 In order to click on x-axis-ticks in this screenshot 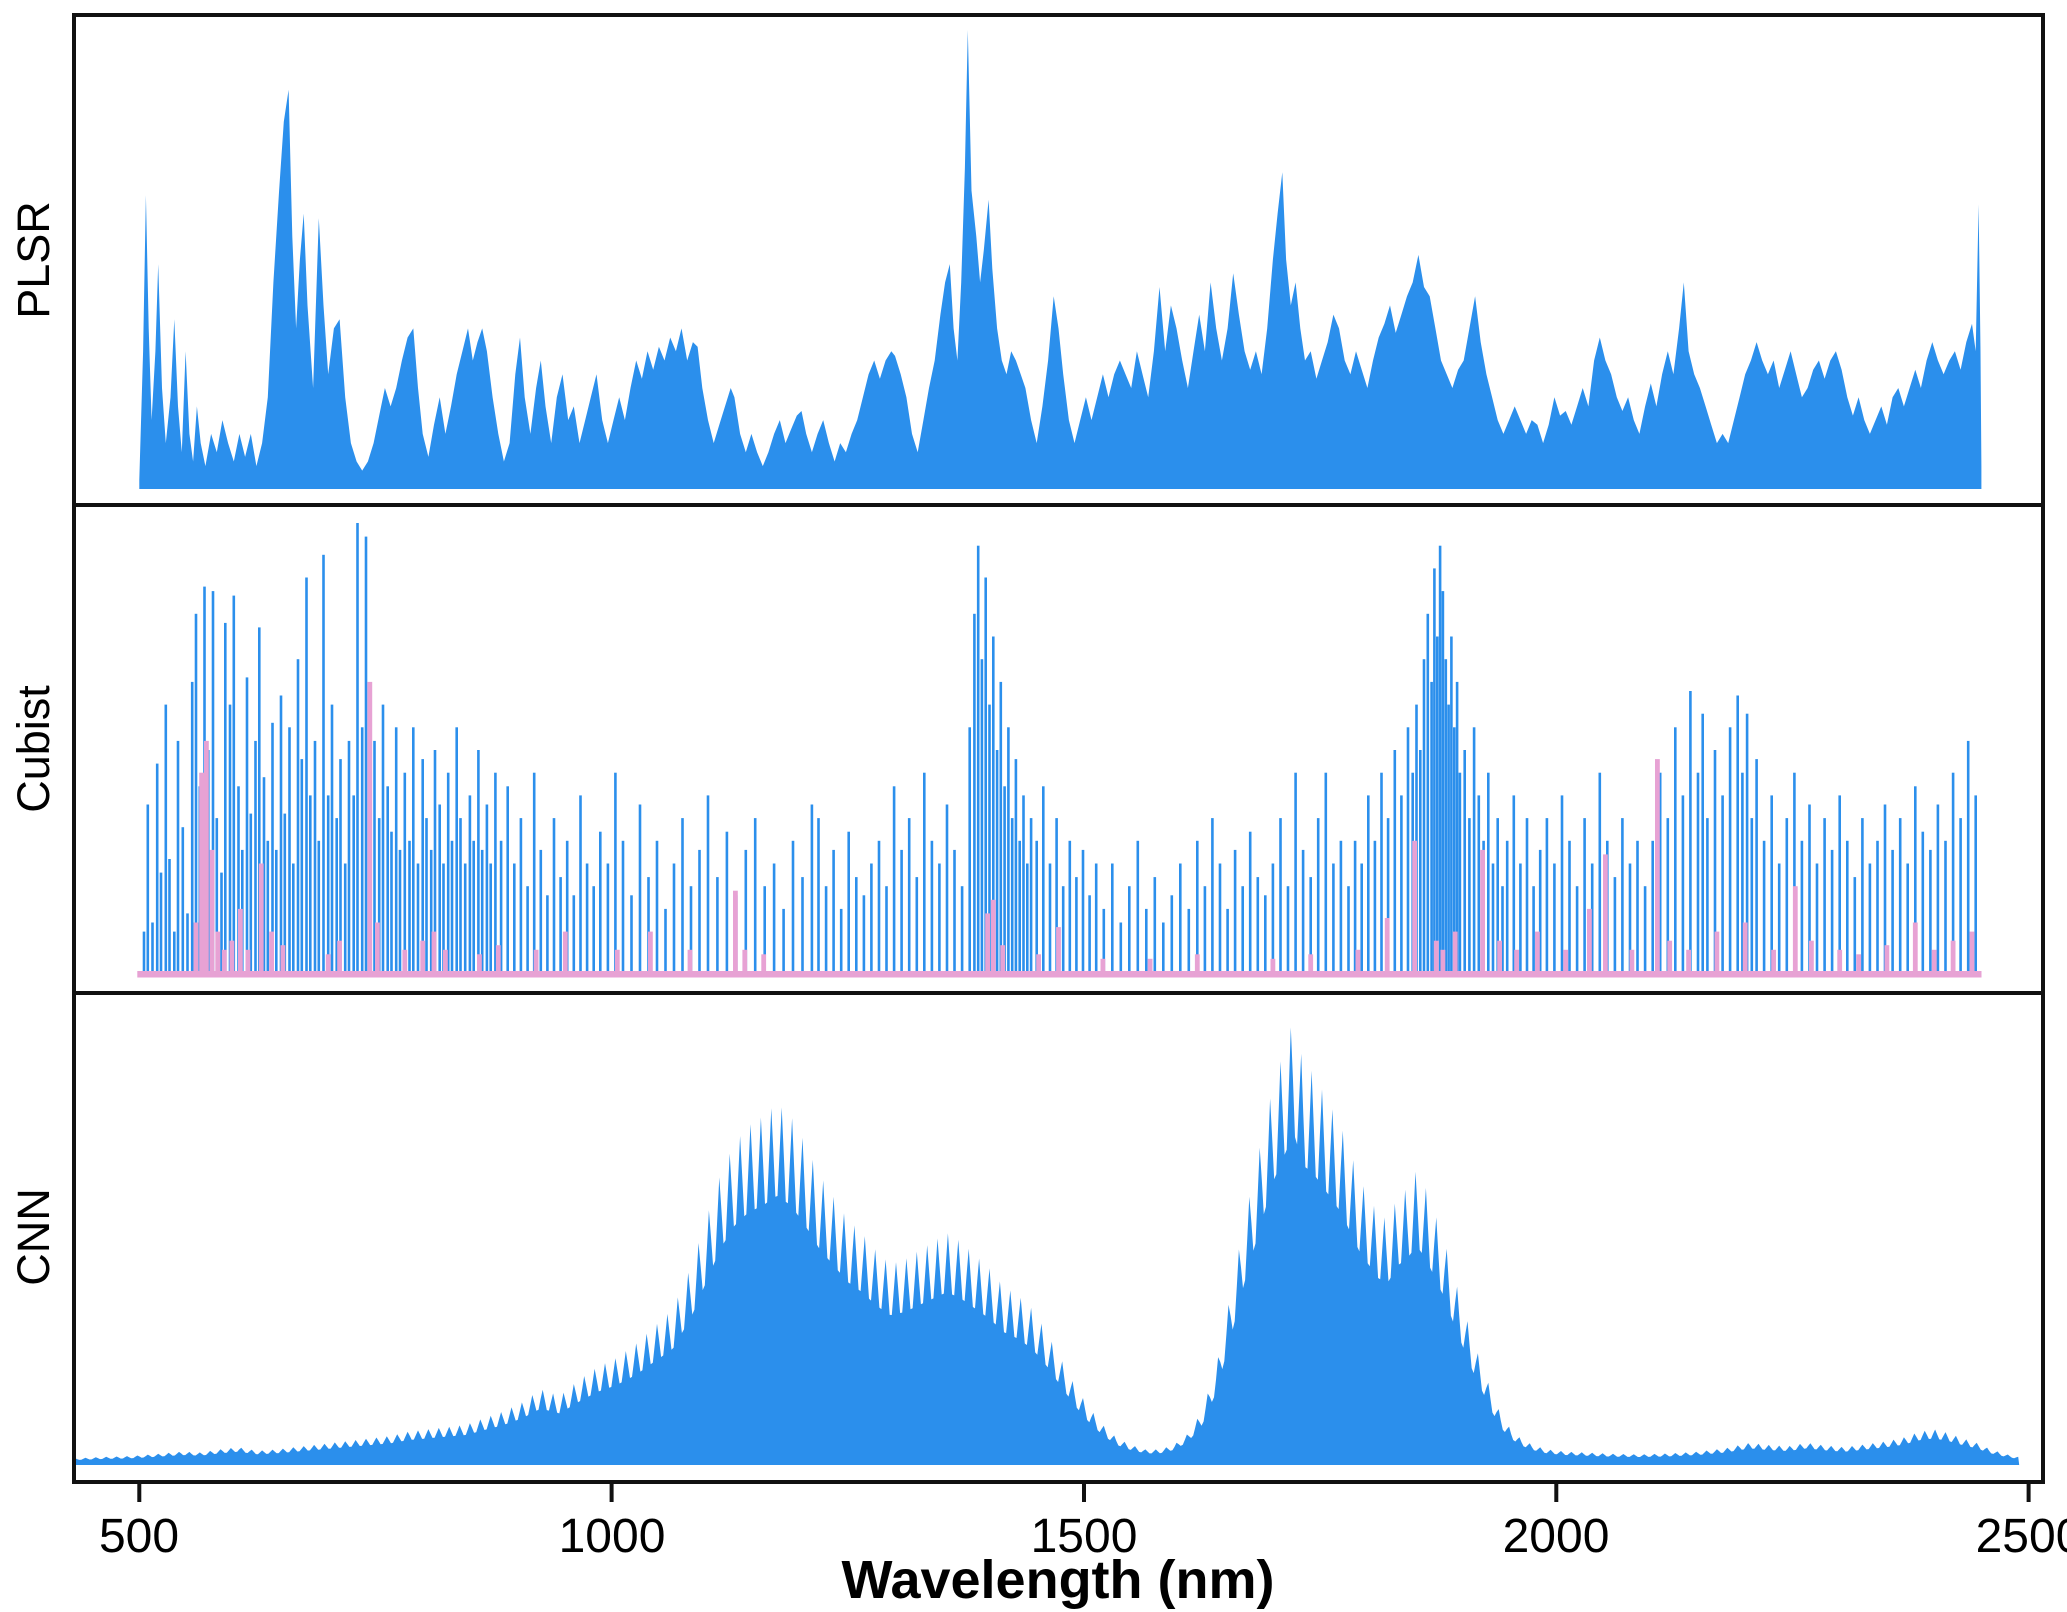, I will do `click(1084, 1492)`.